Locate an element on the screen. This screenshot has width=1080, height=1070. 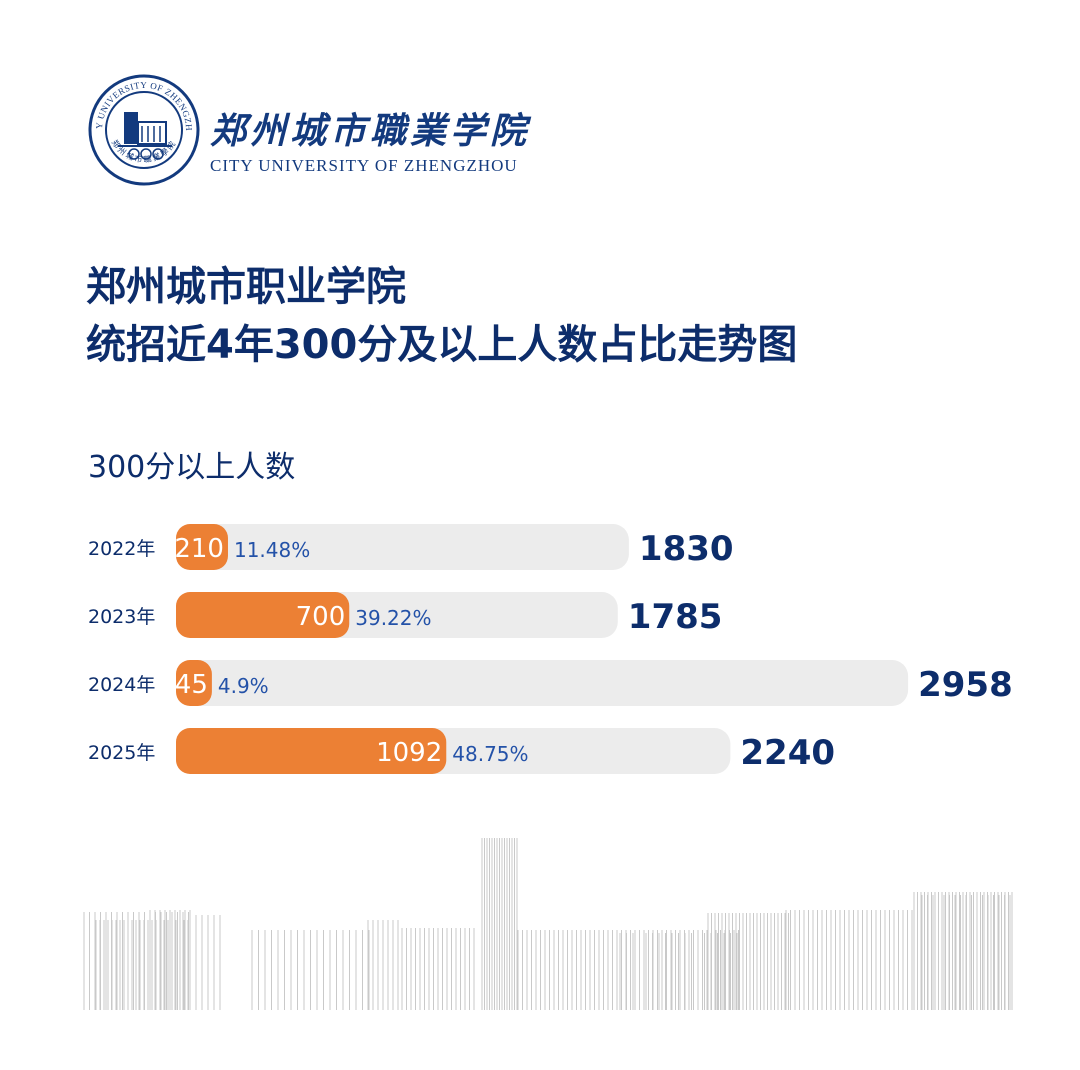
school-seal-icon: CITY UNIVERSITY OF ZHENGZHOU 郑州城市職業學院 is located at coordinates (144, 130).